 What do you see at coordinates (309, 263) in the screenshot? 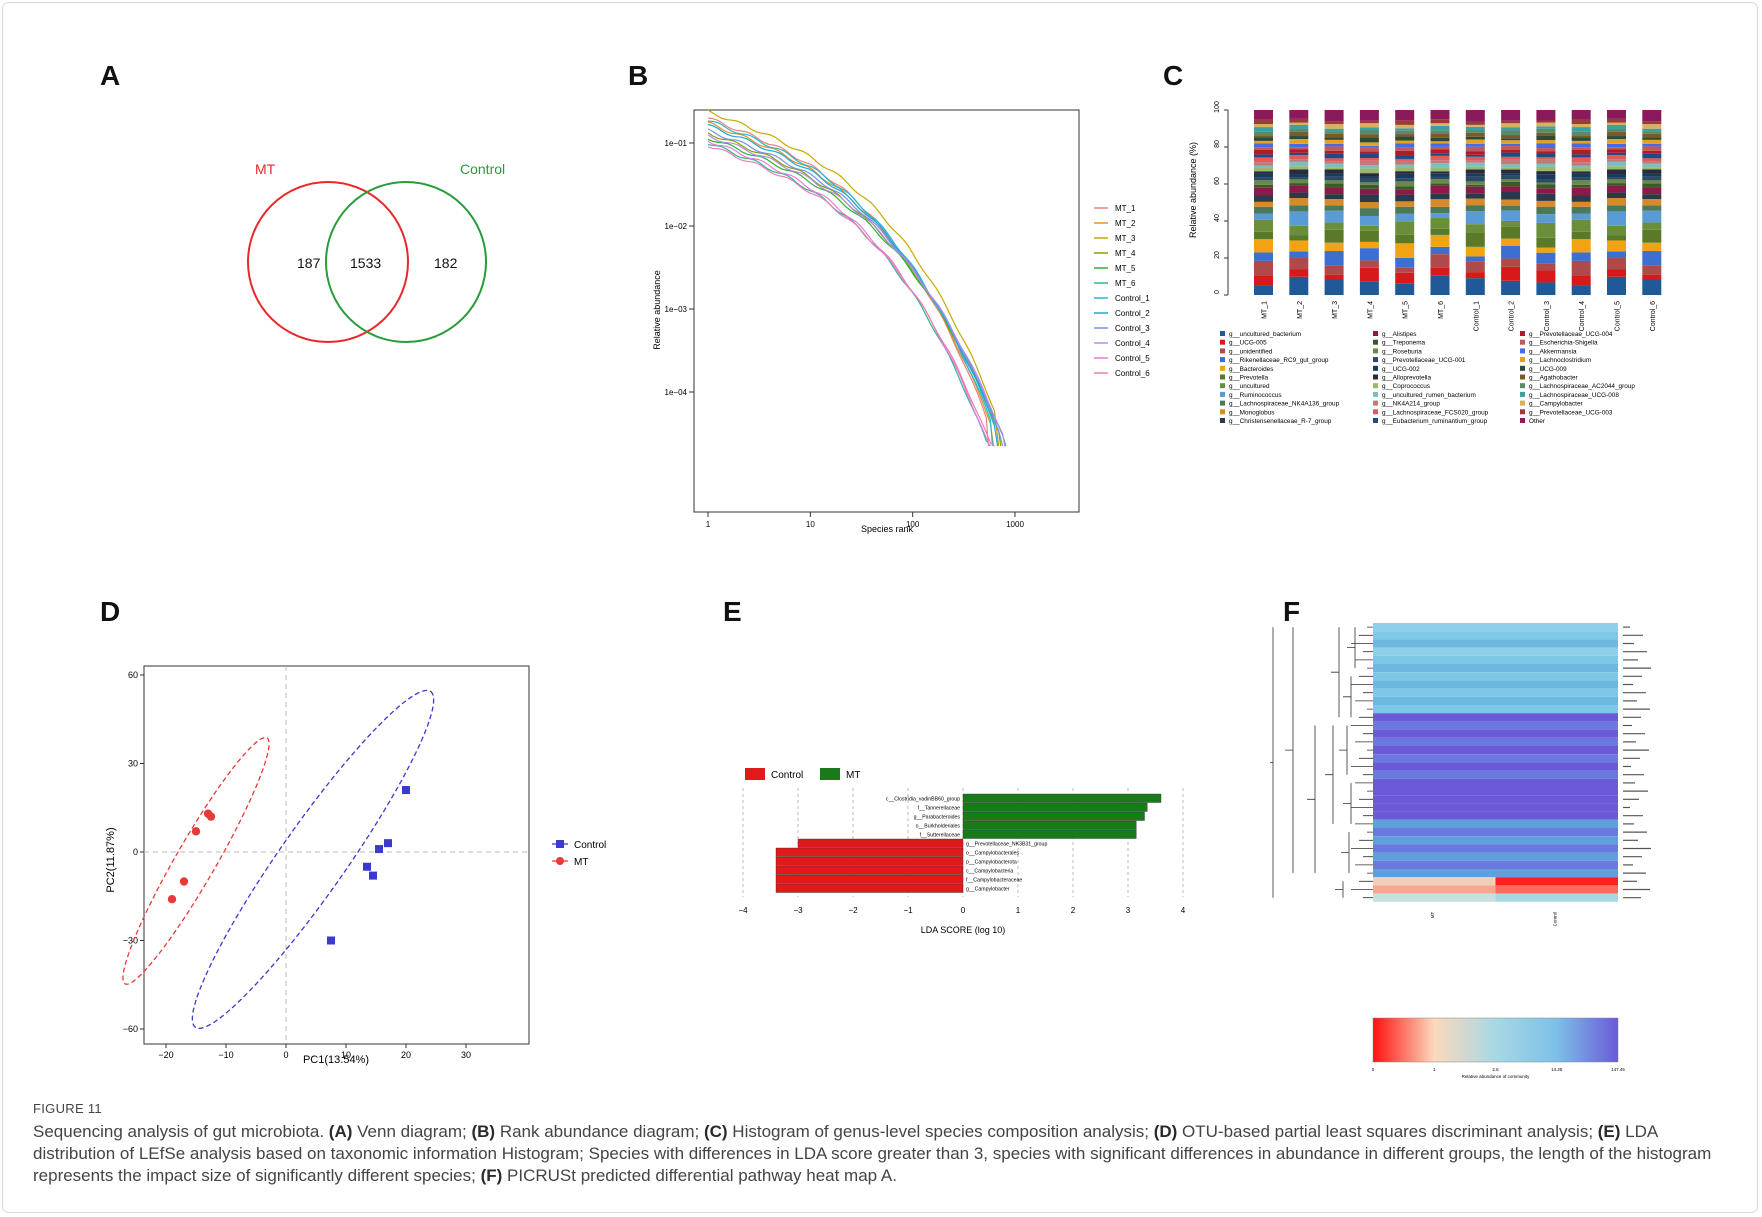
I see `venn-count-mt-only: 187` at bounding box center [309, 263].